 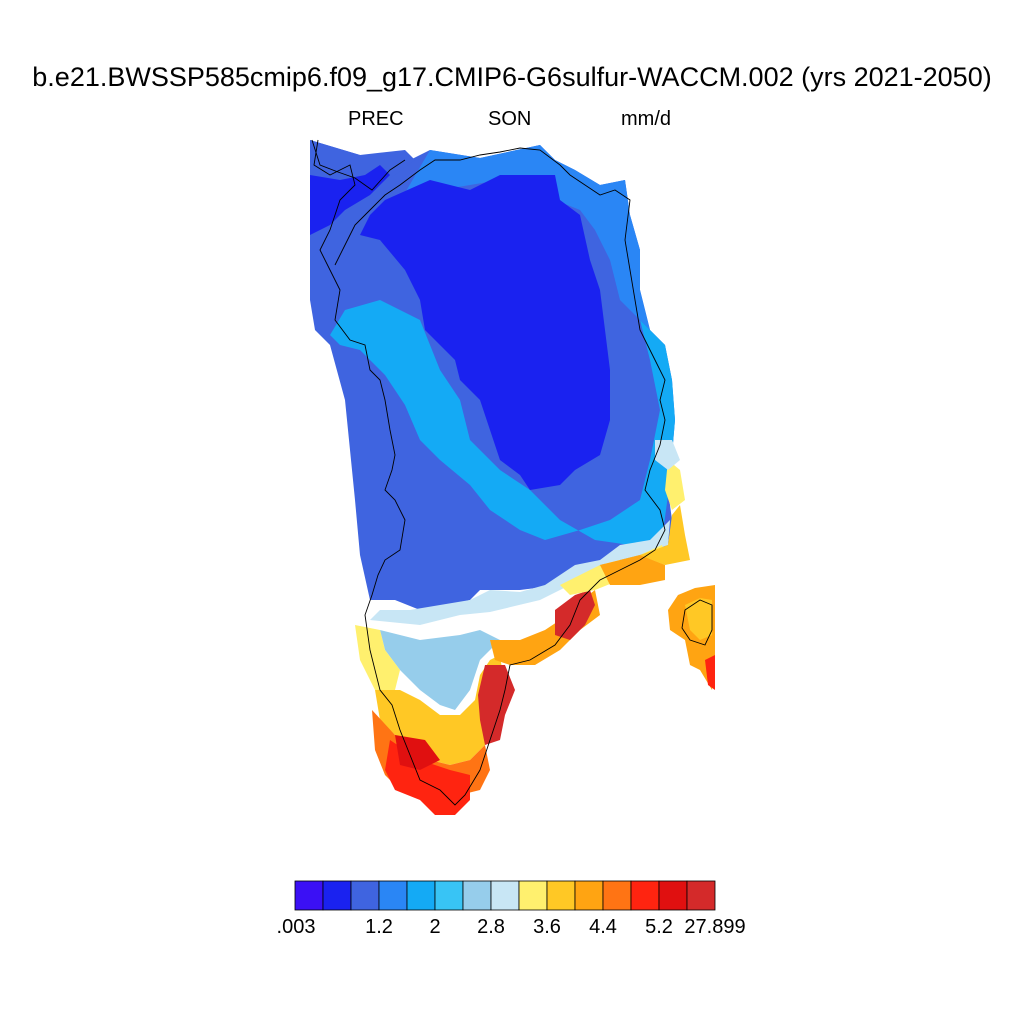 I want to click on field-yellow-eastcoast, so click(x=675, y=485).